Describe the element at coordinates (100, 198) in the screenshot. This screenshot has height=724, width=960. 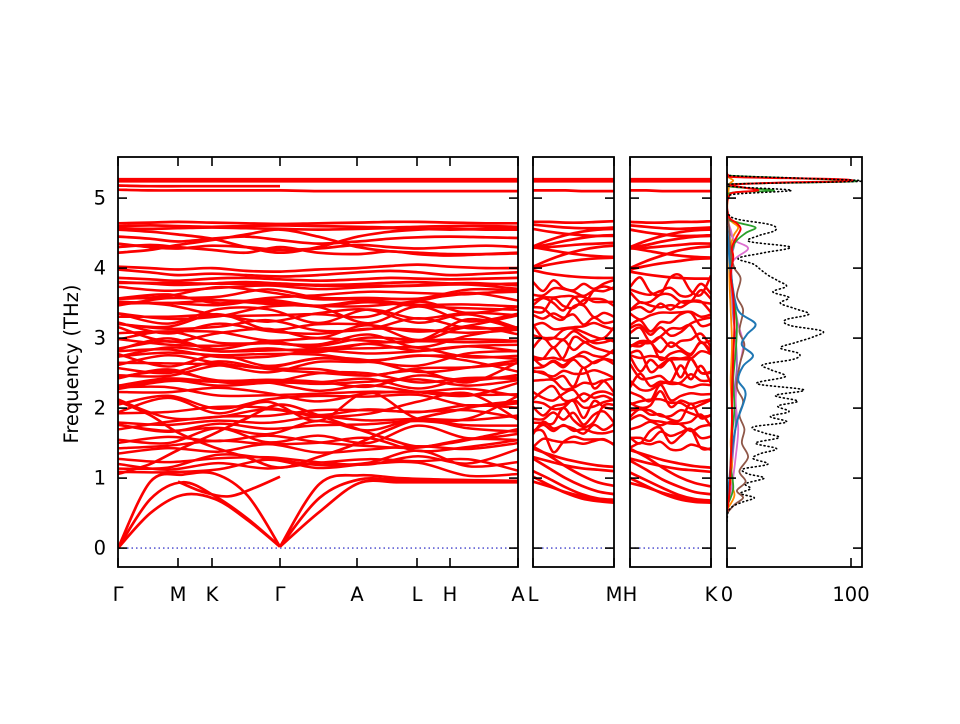
I see `y-tick-label: 5` at that location.